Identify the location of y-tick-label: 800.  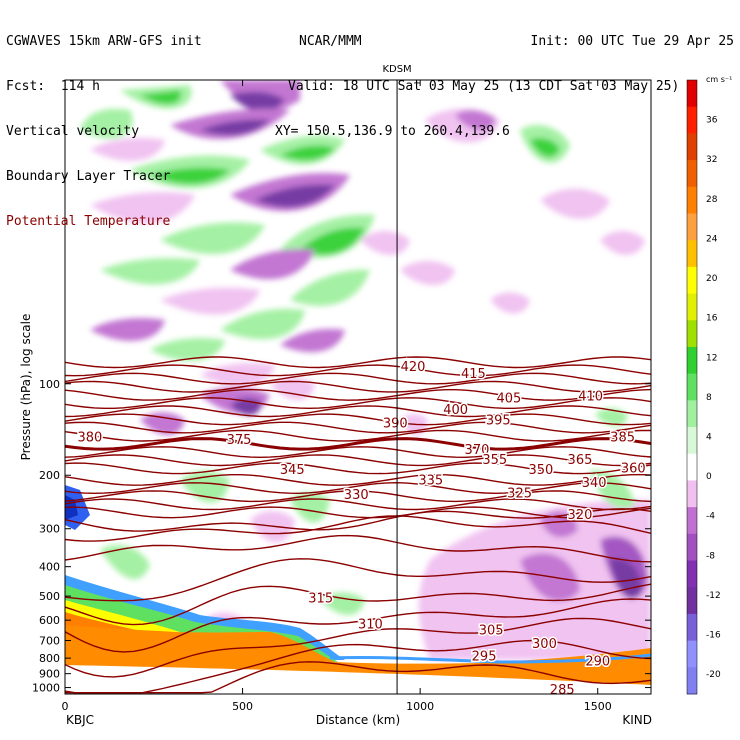
(49, 658).